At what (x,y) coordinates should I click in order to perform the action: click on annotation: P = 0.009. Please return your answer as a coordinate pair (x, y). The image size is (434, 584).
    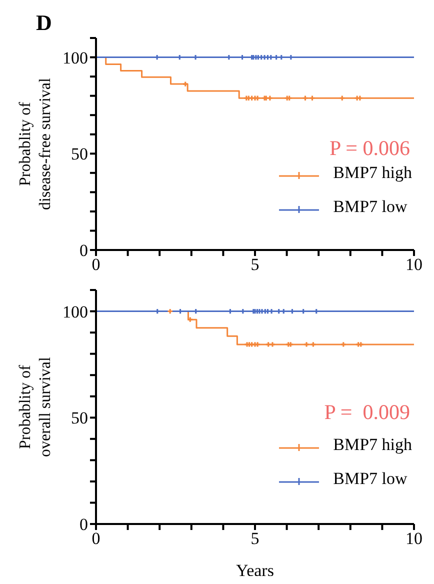
    Looking at the image, I should click on (367, 412).